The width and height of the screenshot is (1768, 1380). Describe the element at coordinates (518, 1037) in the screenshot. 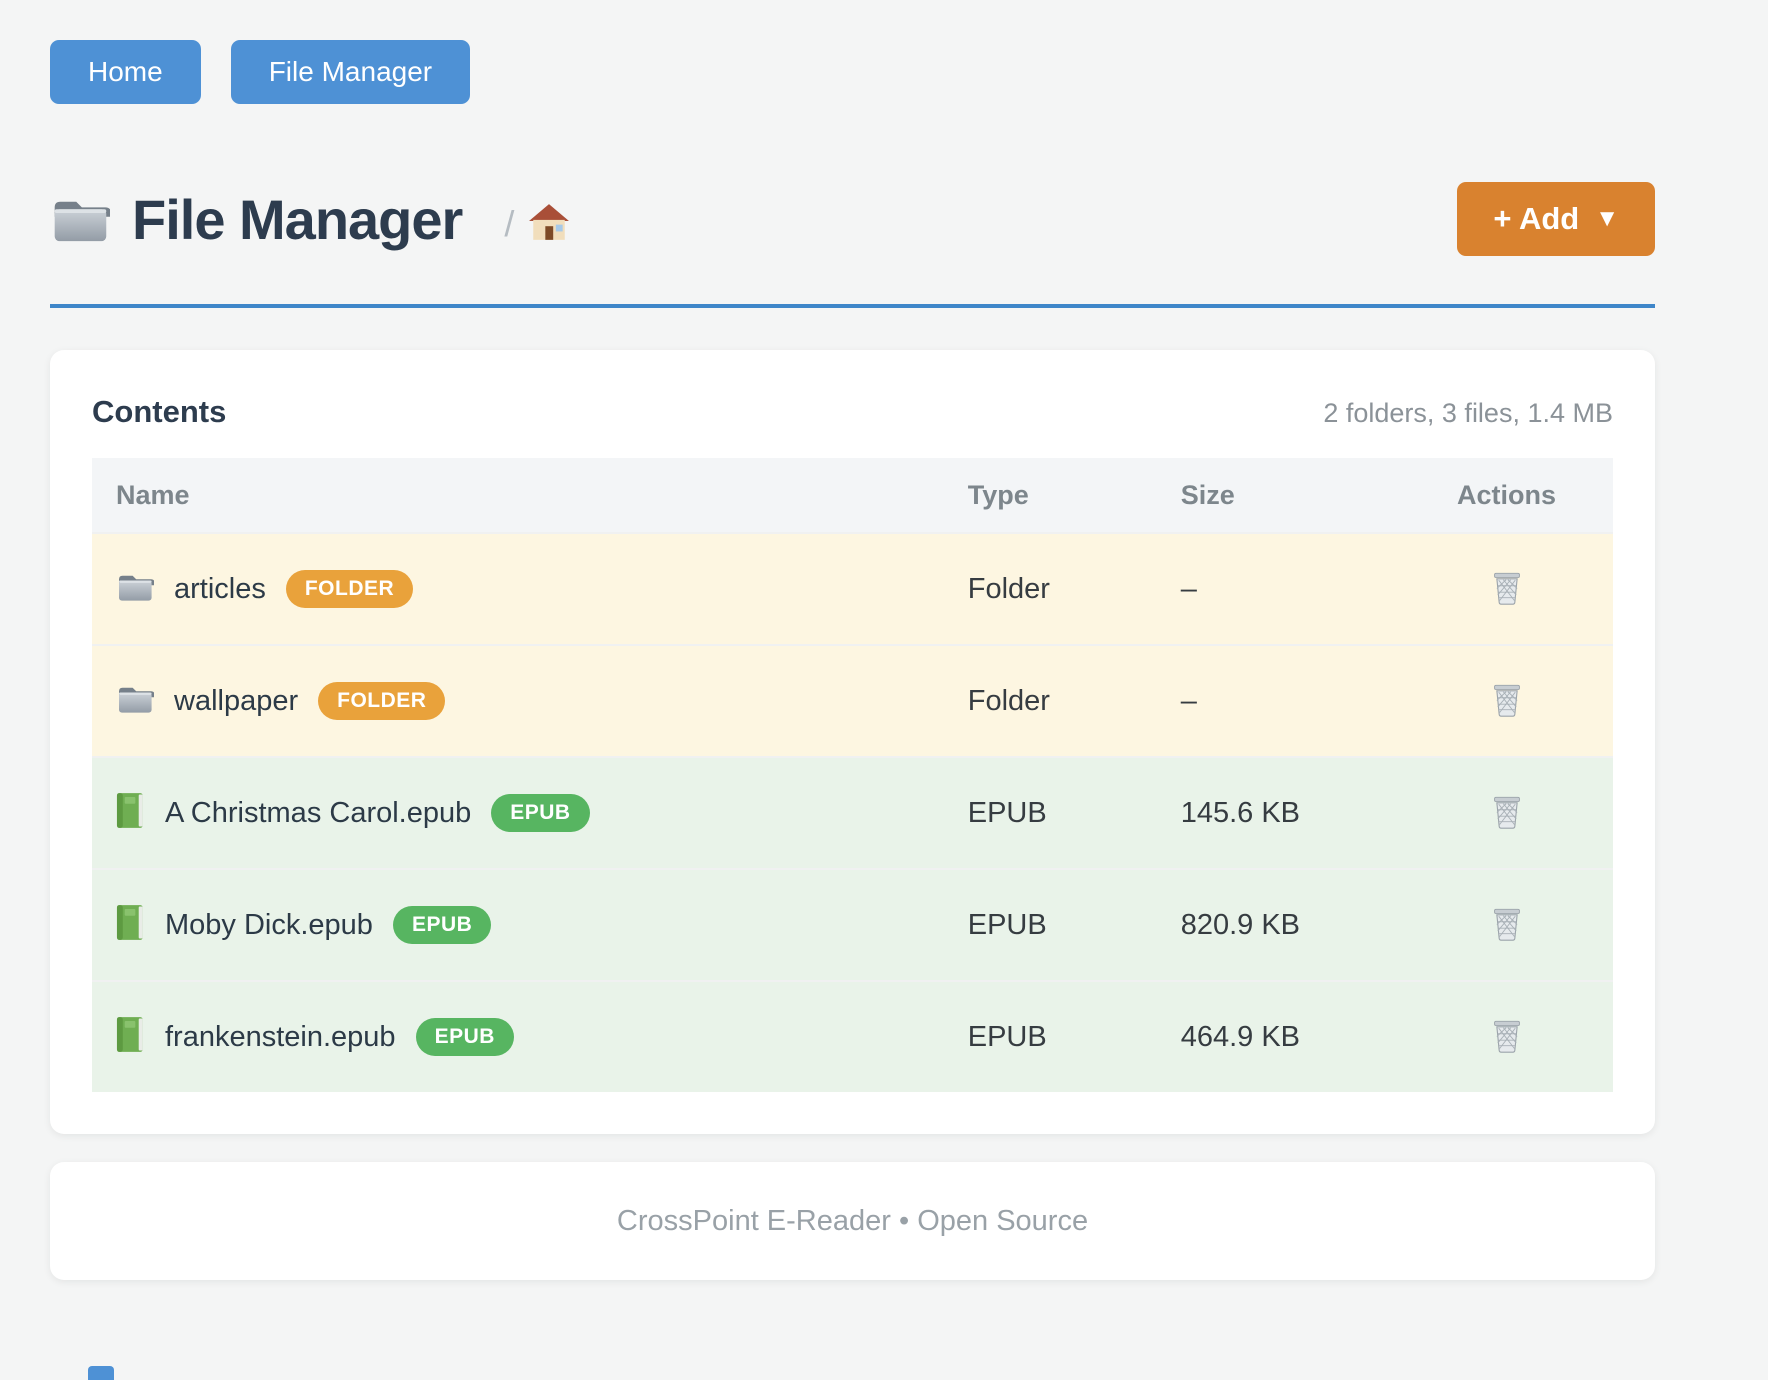

I see `file-name-cell: frankenstein.epub EPUB` at that location.